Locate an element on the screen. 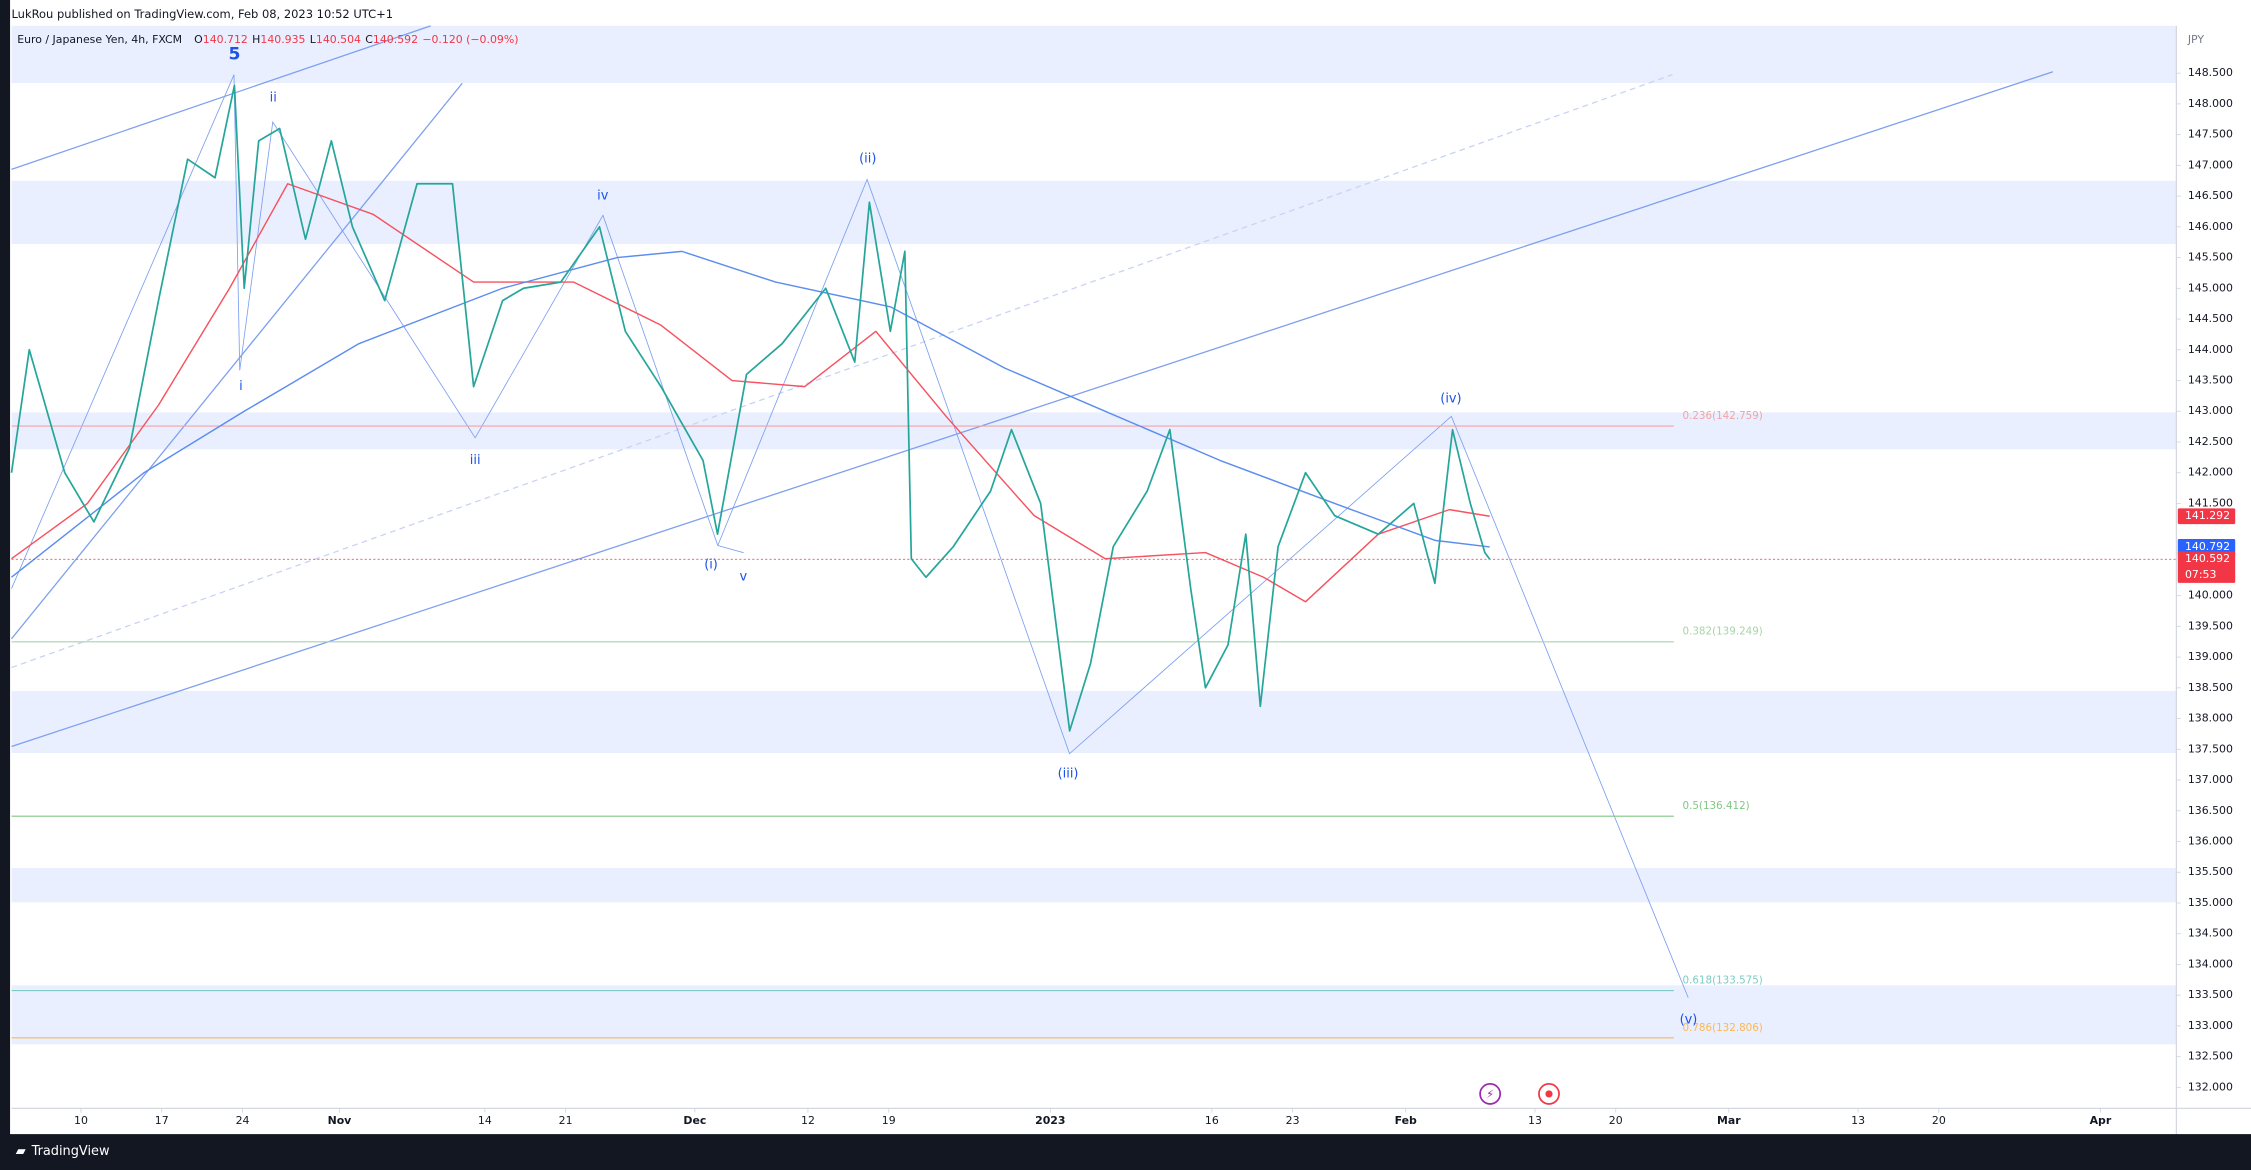 The height and width of the screenshot is (1170, 2251). wave-label: iii is located at coordinates (475, 460).